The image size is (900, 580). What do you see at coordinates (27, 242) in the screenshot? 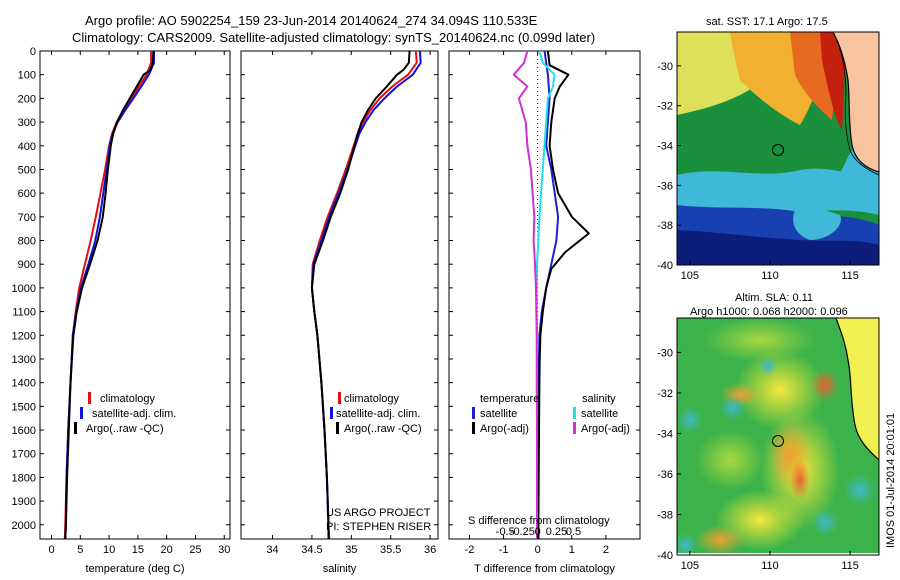
I see `y-tick-label: 800` at bounding box center [27, 242].